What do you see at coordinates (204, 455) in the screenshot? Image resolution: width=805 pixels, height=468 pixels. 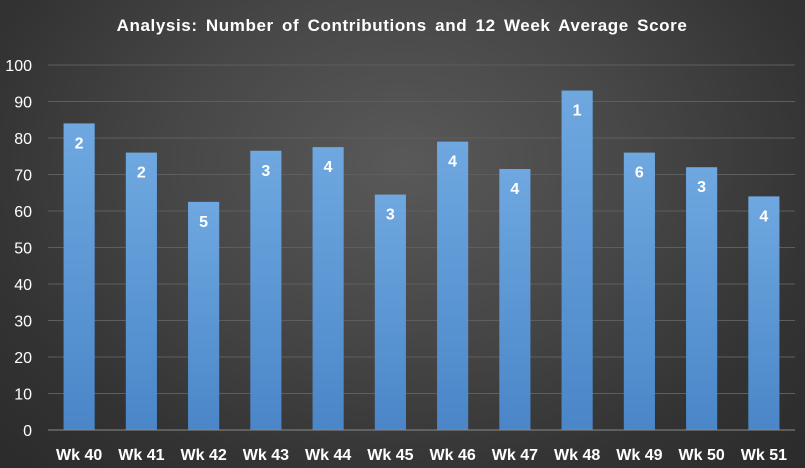 I see `x-tick-label: Wk 42` at bounding box center [204, 455].